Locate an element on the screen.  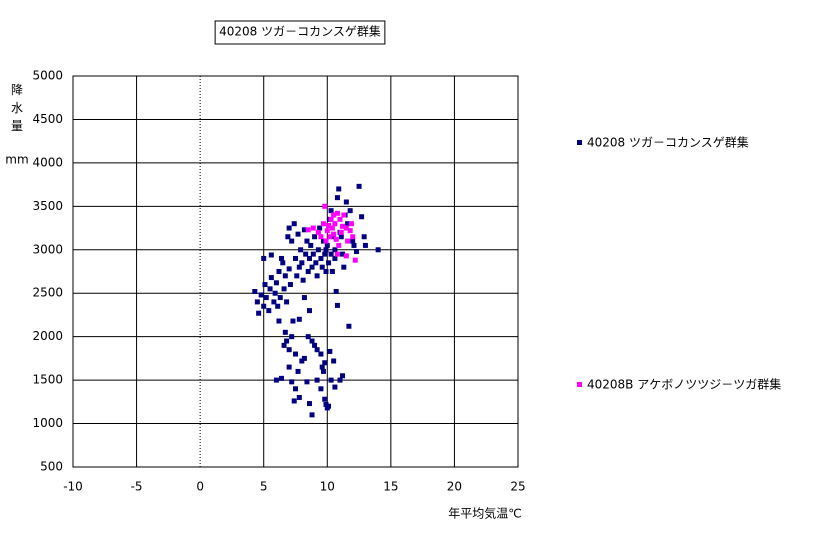
y-tick-label: 3500 is located at coordinates (47, 206).